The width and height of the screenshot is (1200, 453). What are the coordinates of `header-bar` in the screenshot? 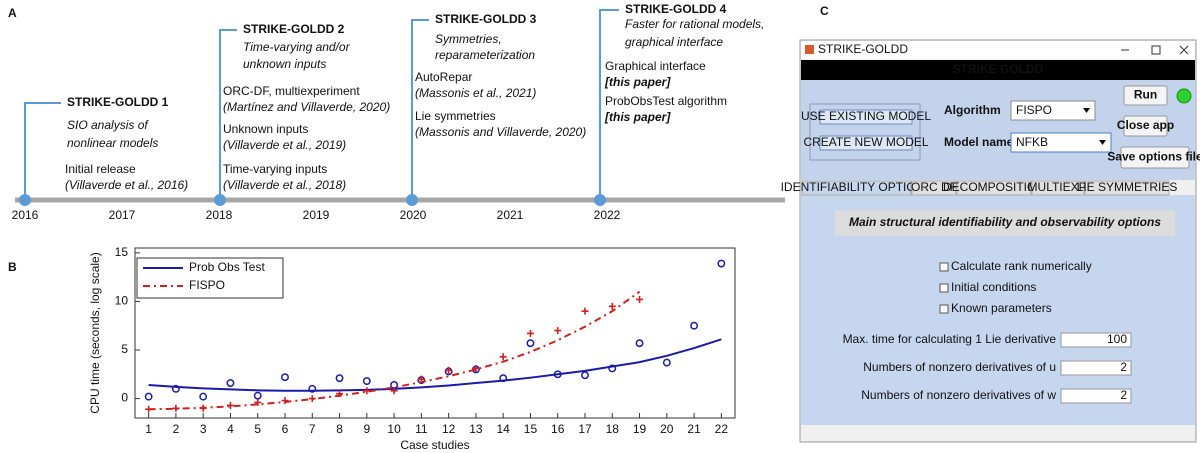 It's located at (998, 70).